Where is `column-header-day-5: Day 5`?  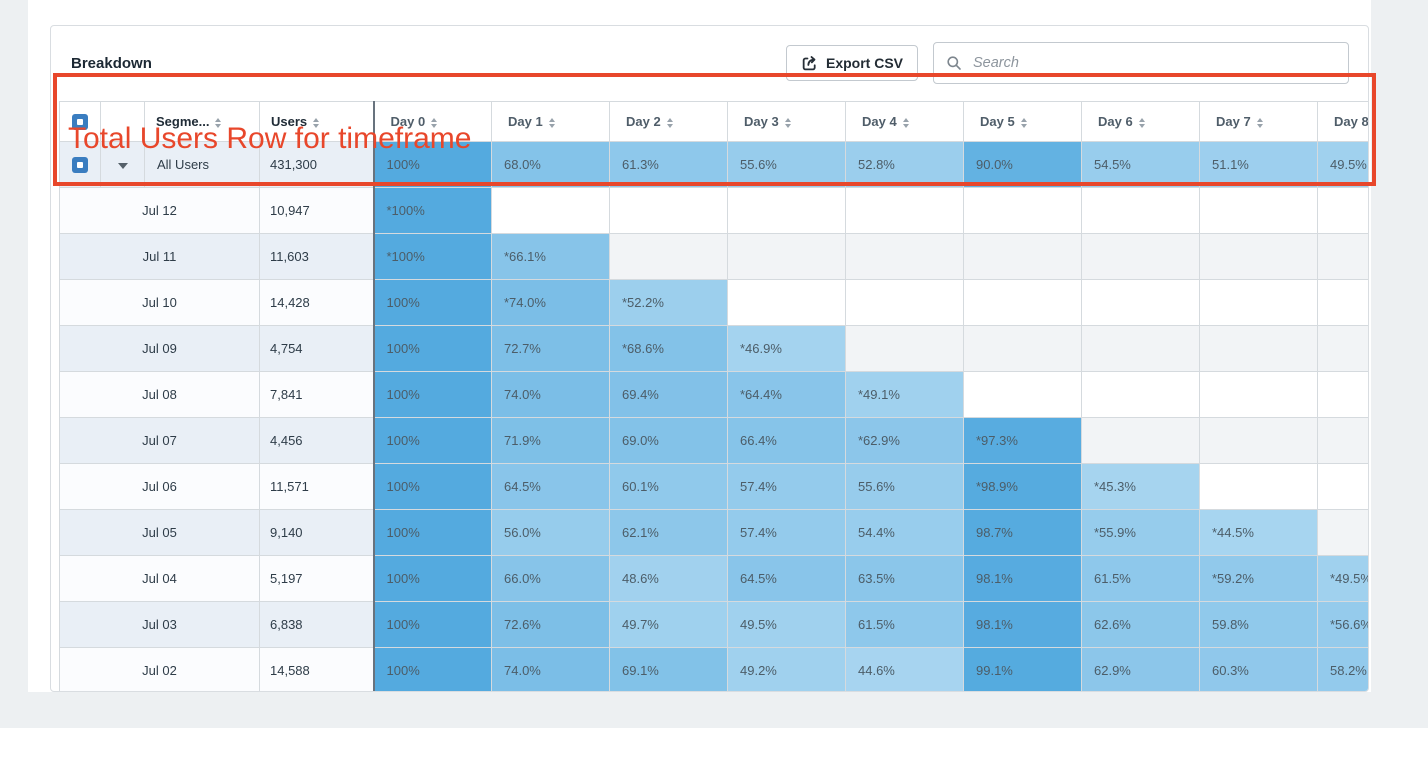 column-header-day-5: Day 5 is located at coordinates (1022, 121).